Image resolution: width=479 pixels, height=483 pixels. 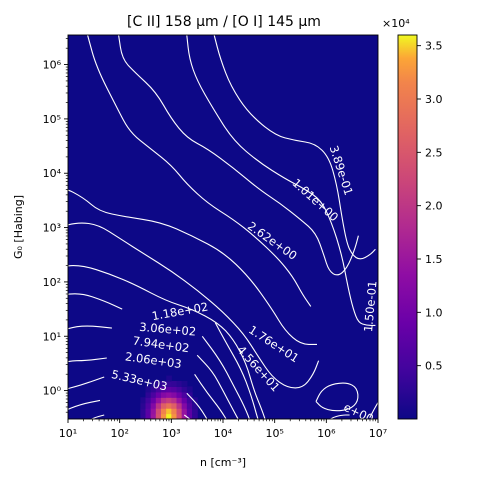 I want to click on colorbar-frame, so click(x=407, y=227).